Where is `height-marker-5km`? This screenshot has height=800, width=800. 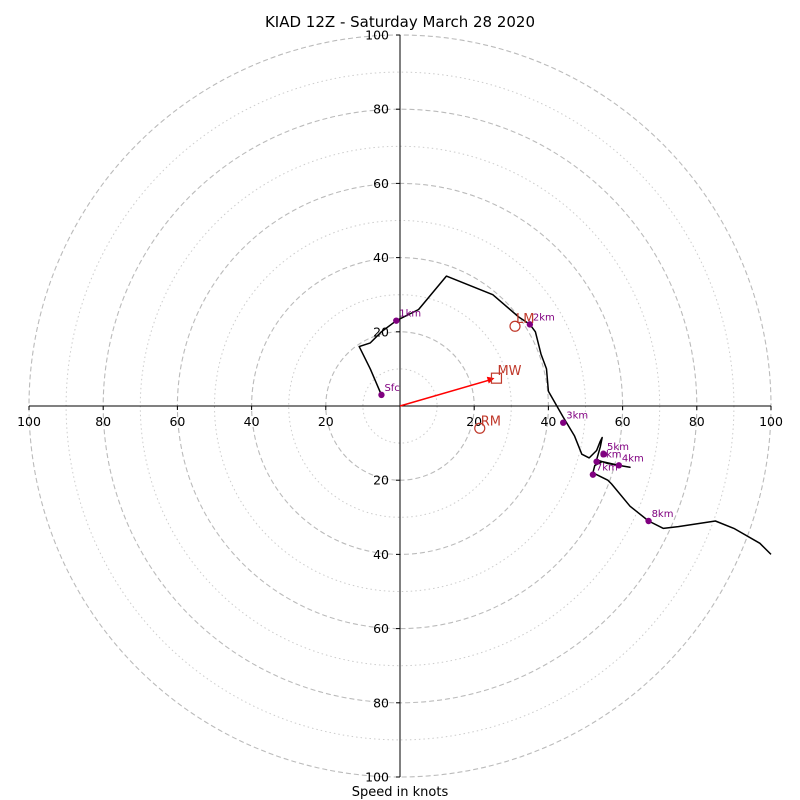 height-marker-5km is located at coordinates (604, 454).